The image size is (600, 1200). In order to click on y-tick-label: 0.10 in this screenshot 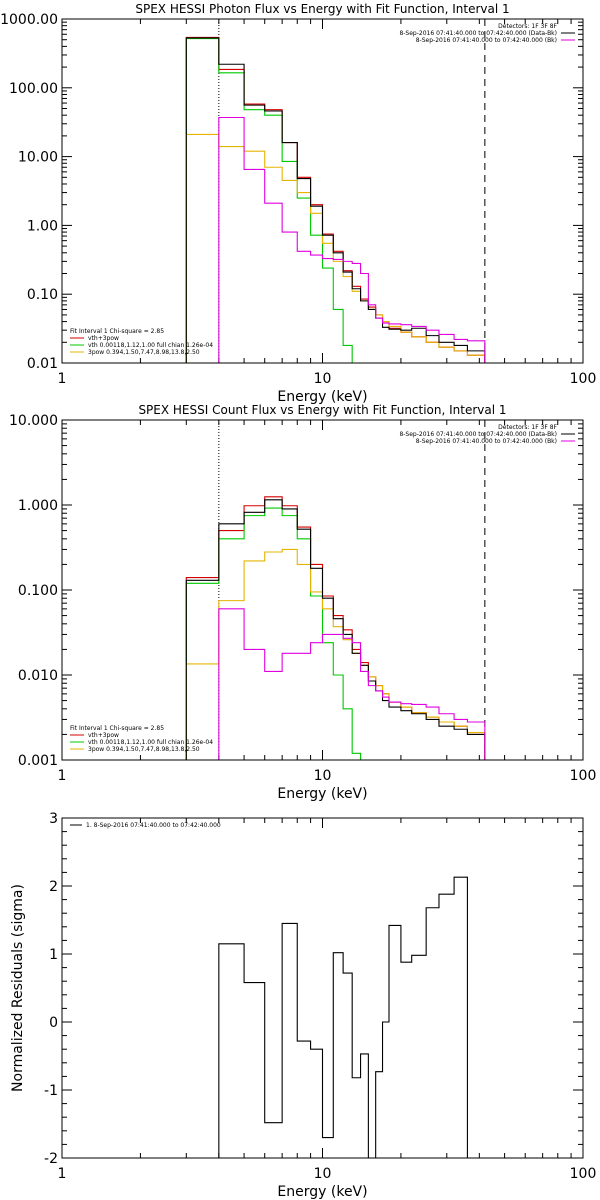, I will do `click(42, 295)`.